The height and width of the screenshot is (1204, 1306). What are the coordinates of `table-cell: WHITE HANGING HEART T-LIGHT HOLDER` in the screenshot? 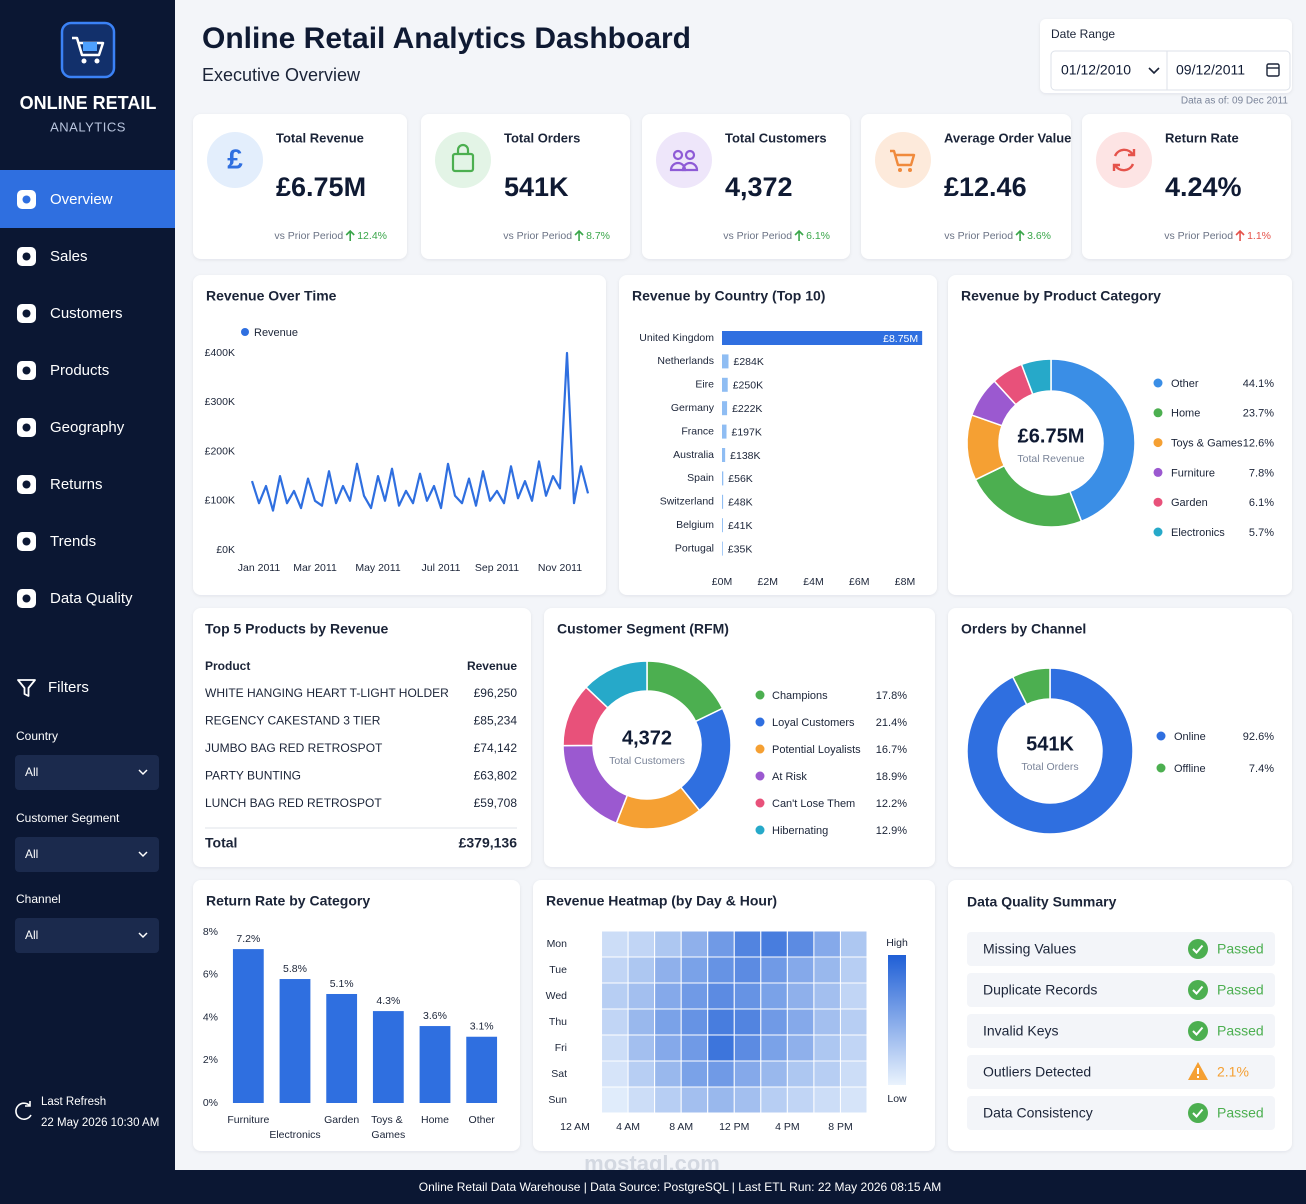 It's located at (327, 693).